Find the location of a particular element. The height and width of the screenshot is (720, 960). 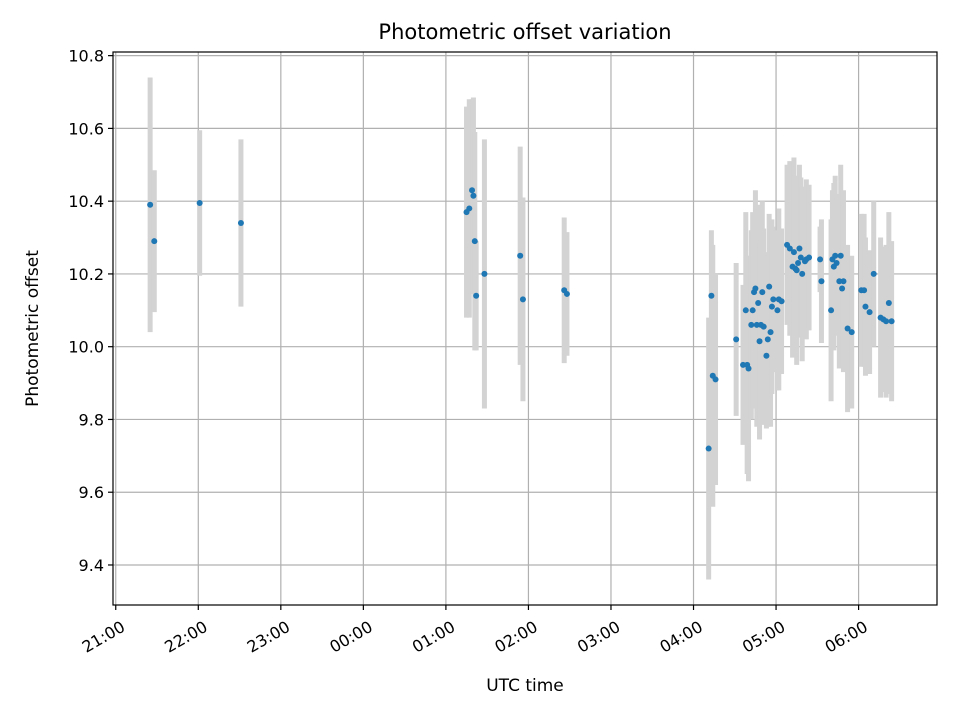

y-tick-label: 10.4 is located at coordinates (86, 201).